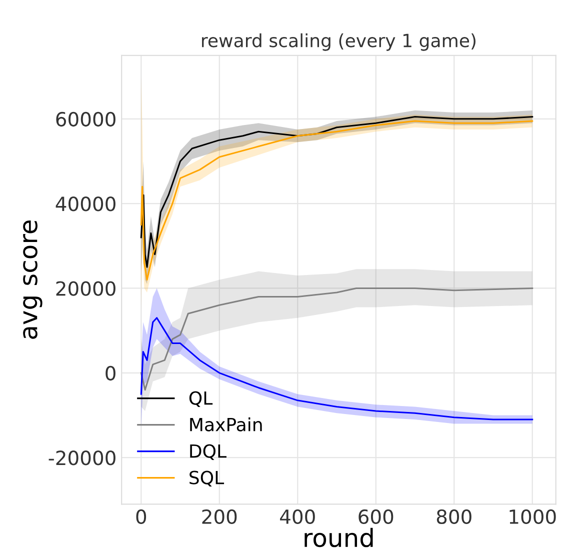  I want to click on x-tick-label: 1000, so click(533, 516).